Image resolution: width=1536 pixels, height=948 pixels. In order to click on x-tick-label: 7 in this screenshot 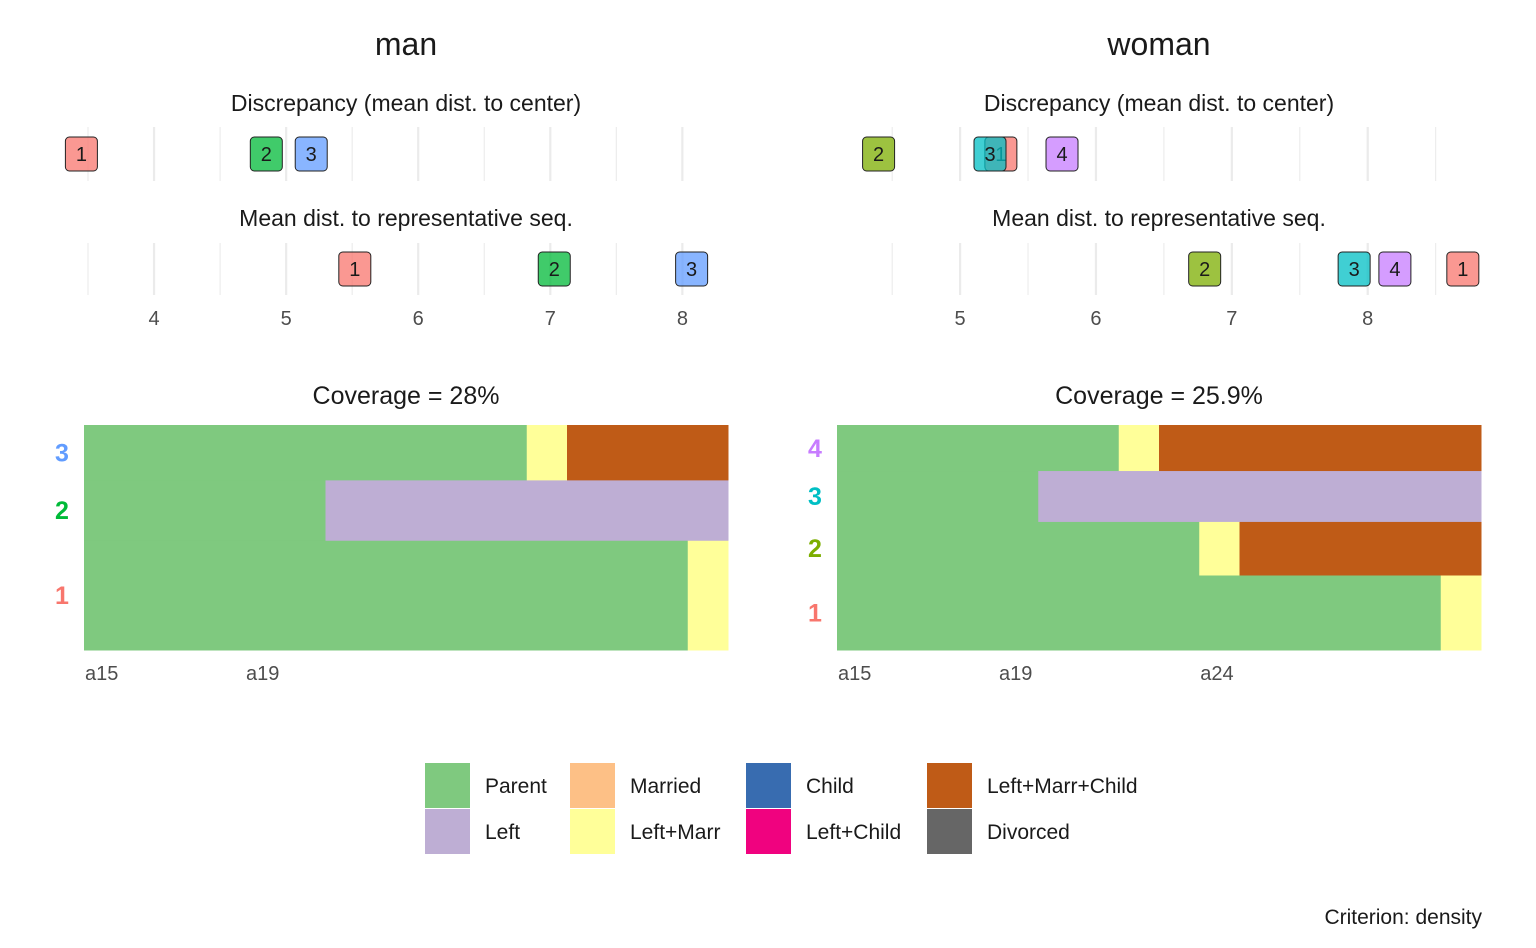, I will do `click(1231, 319)`.